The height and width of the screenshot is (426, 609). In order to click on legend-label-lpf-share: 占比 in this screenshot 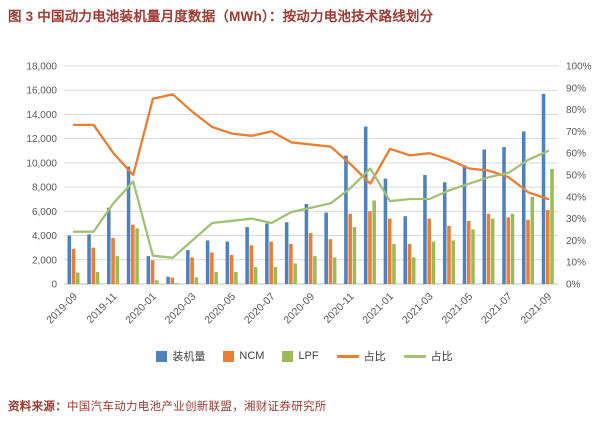, I will do `click(441, 357)`.